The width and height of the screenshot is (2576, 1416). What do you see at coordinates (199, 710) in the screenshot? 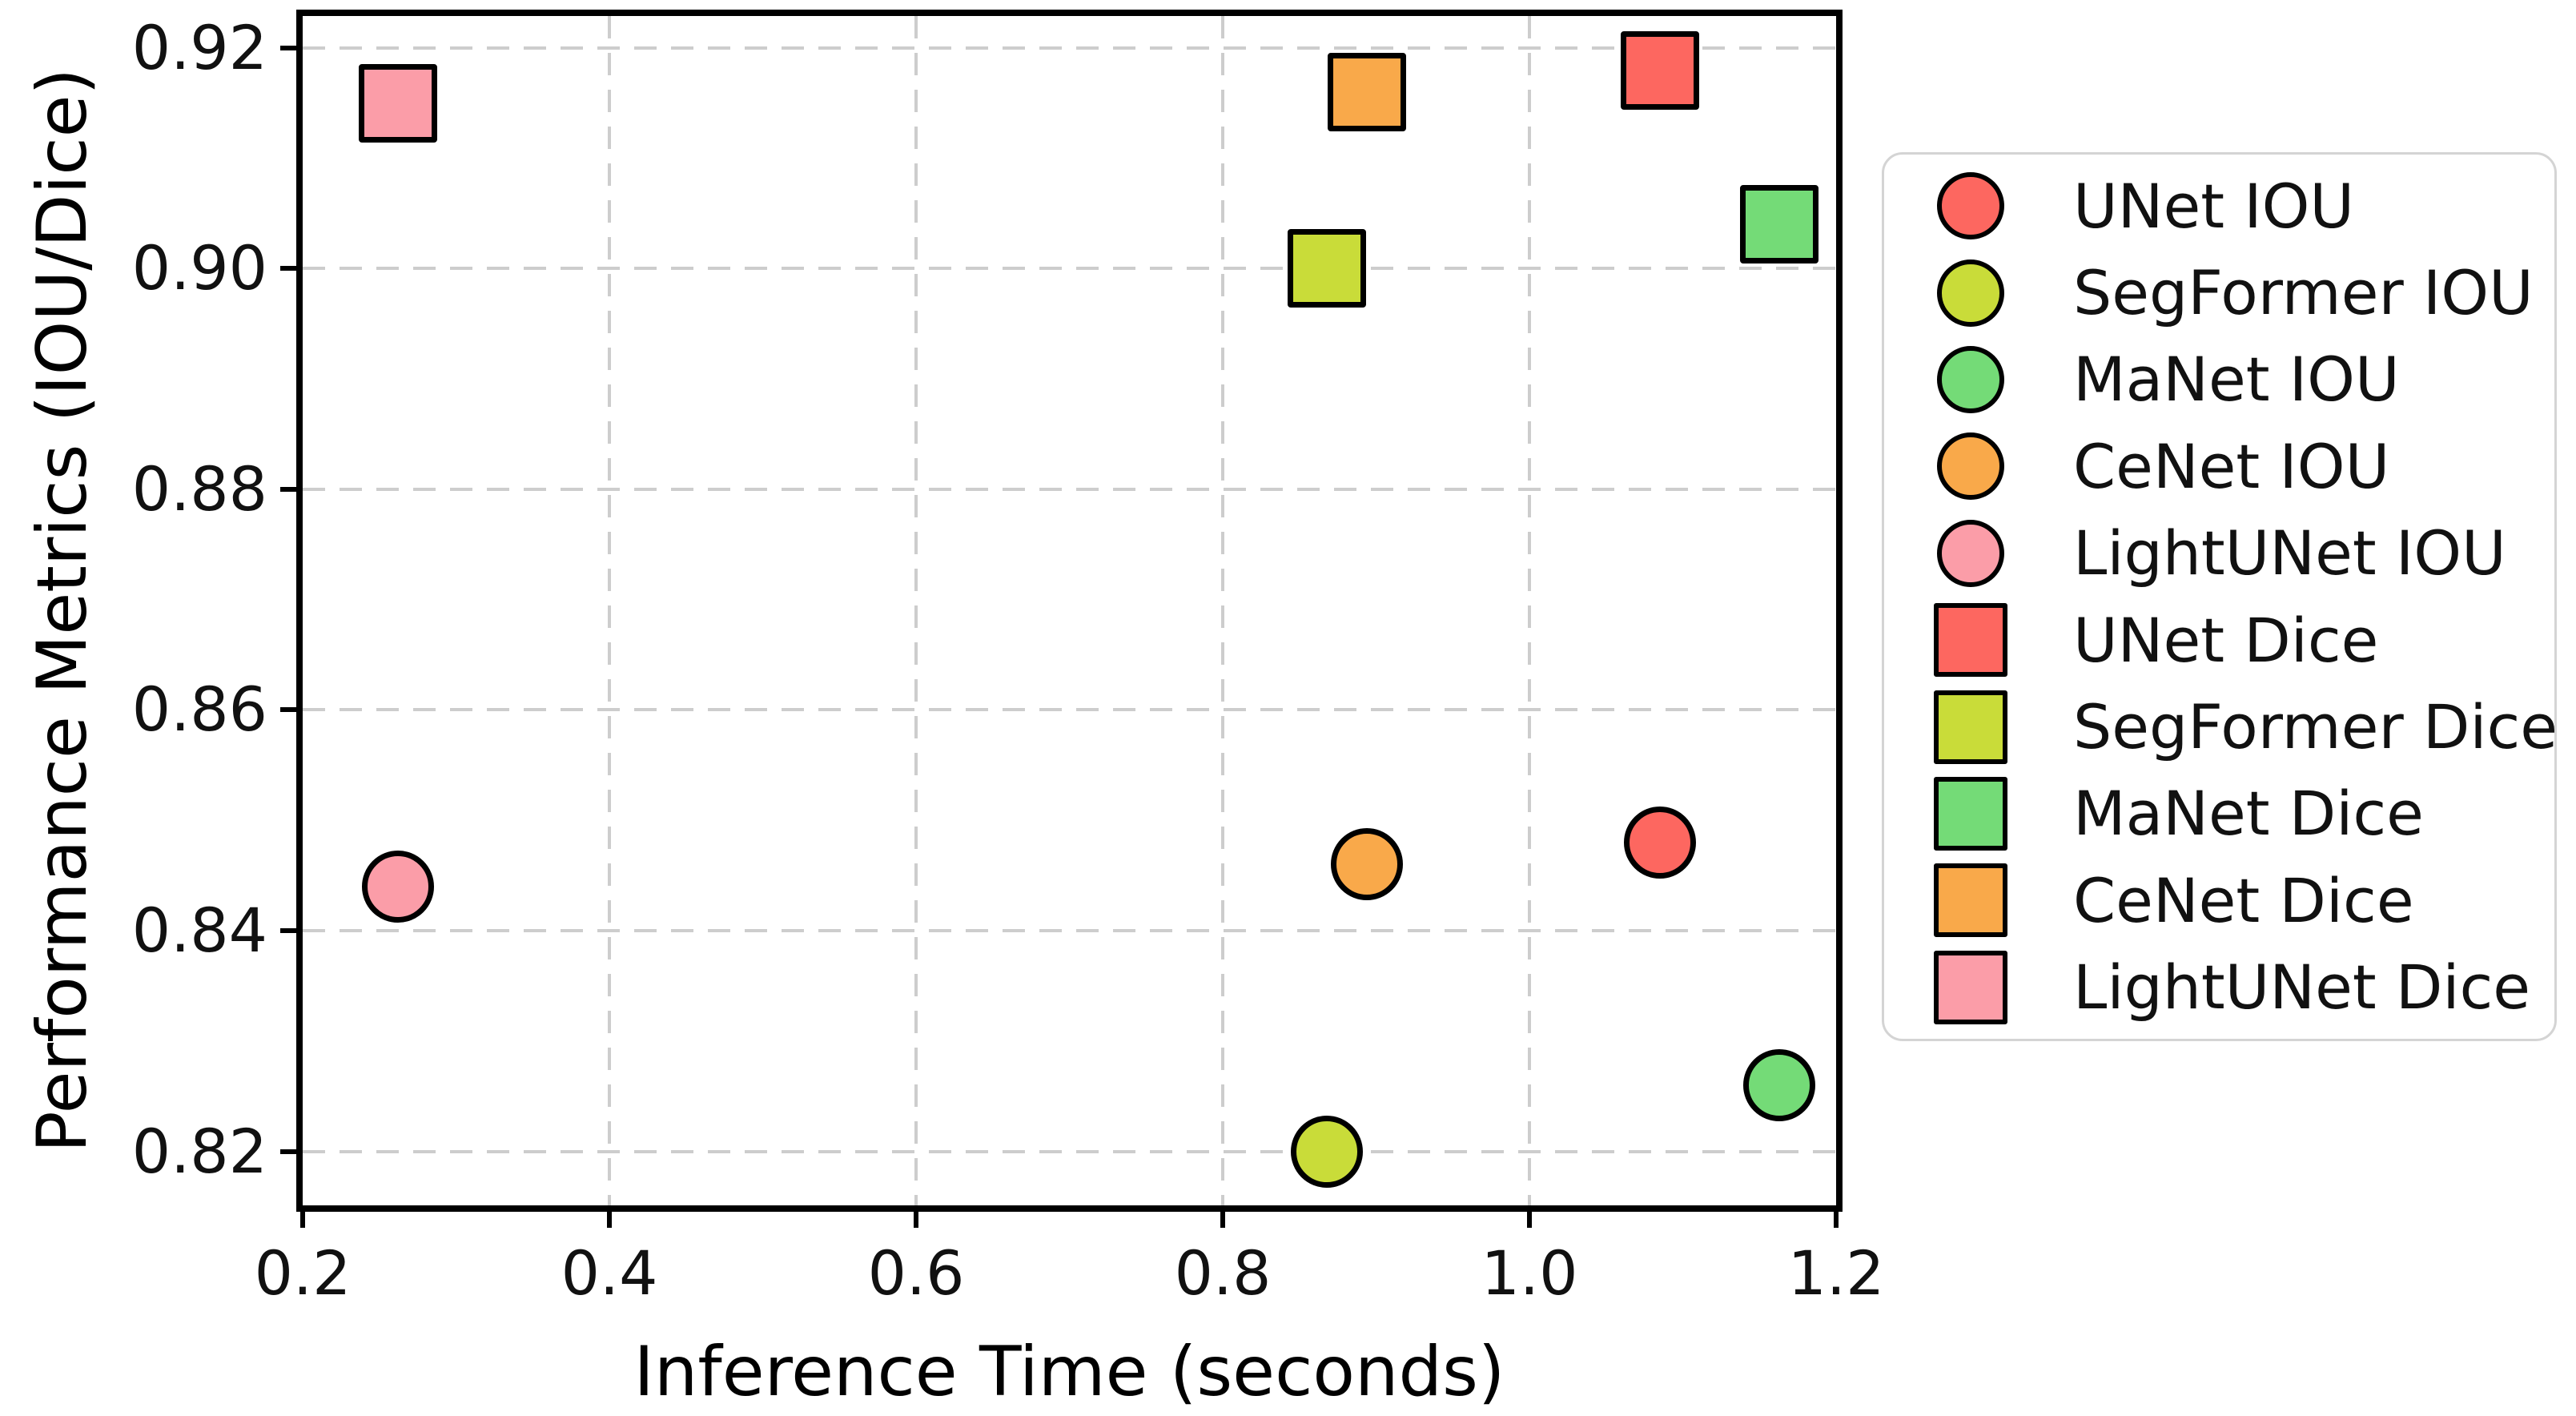
I see `y-tick-label: 0.86` at bounding box center [199, 710].